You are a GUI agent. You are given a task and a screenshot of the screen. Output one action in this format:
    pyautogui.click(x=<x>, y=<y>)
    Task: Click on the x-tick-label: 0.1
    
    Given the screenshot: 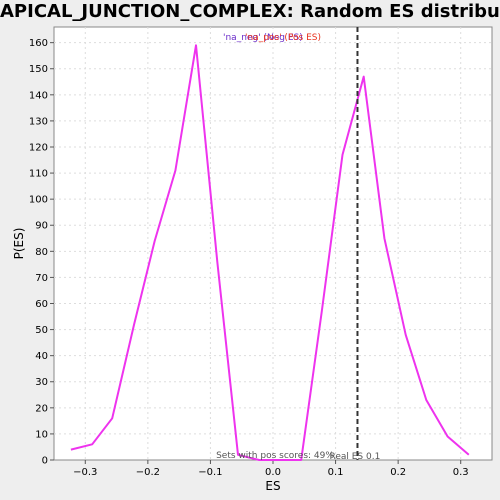 What is the action you would take?
    pyautogui.click(x=336, y=472)
    